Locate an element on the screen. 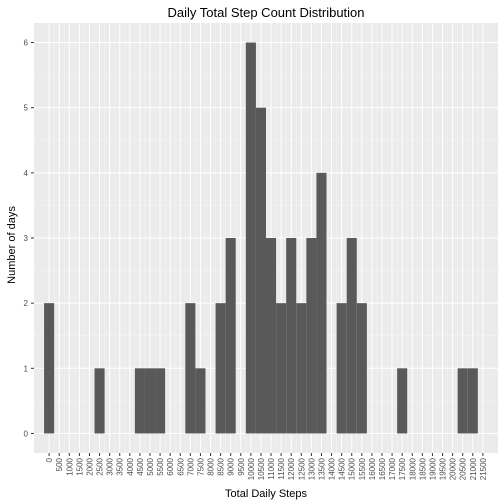 This screenshot has height=504, width=504. x-tick-label: 17500 is located at coordinates (402, 468).